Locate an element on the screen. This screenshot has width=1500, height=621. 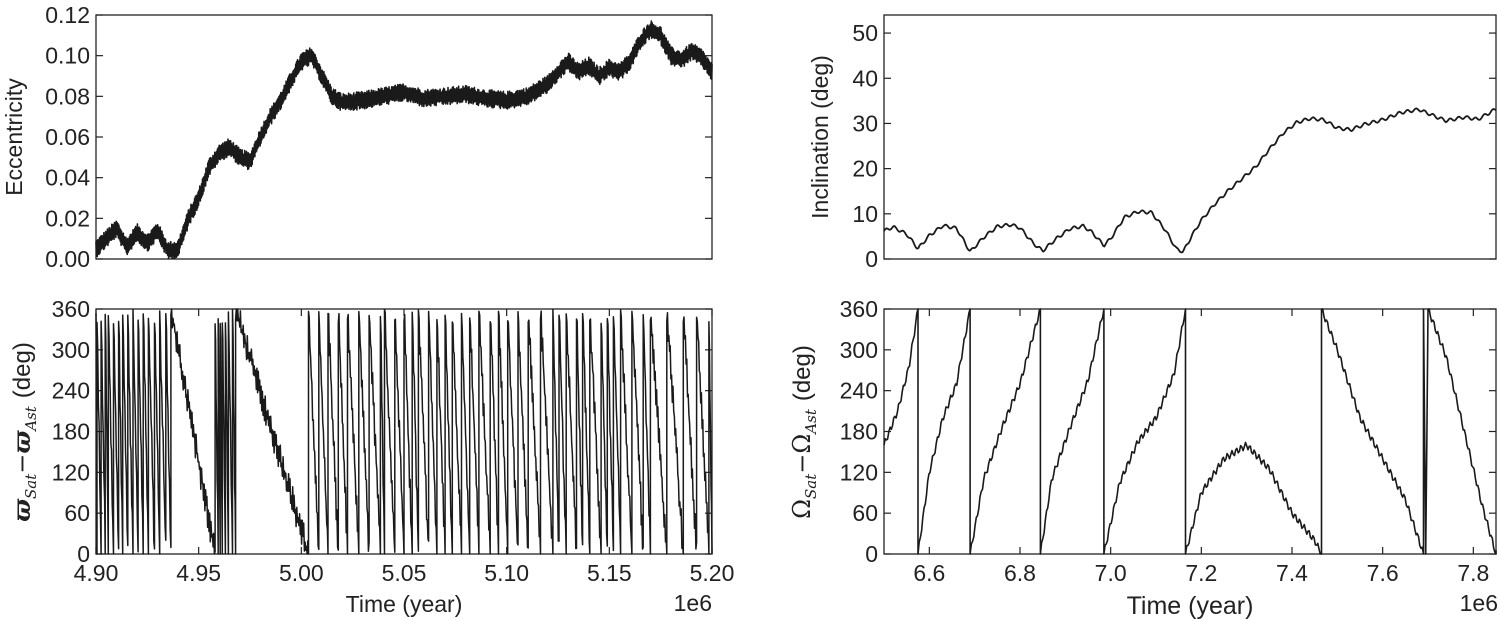
varpi-y-tick-label: 60 is located at coordinates (77, 513).